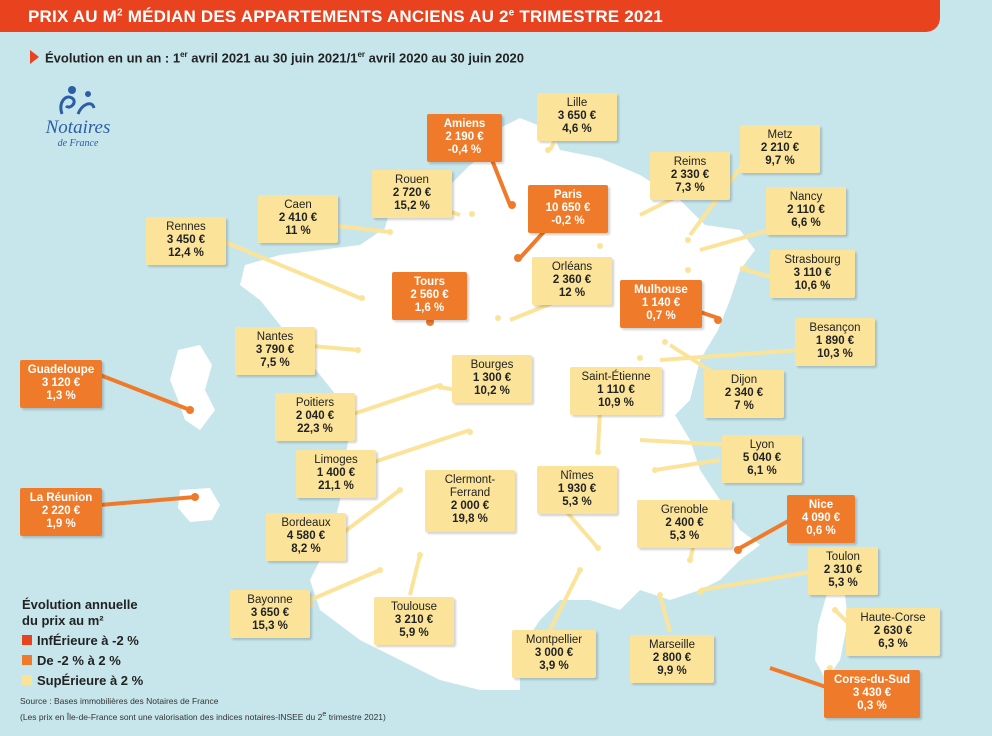 The height and width of the screenshot is (736, 992). Describe the element at coordinates (78, 143) in the screenshot. I see `logo-subtitle: de France` at that location.